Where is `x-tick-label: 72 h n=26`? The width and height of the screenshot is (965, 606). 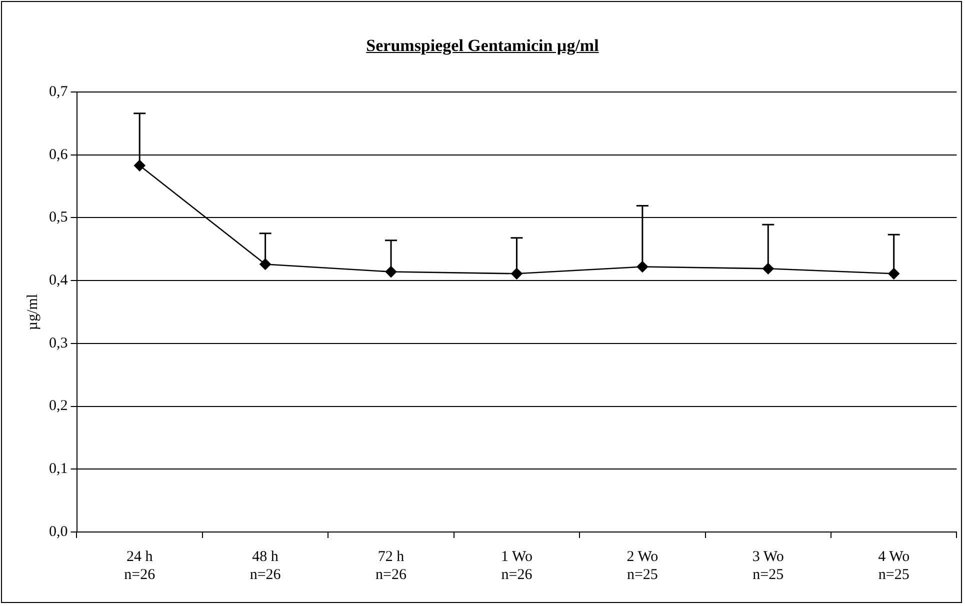 x-tick-label: 72 h n=26 is located at coordinates (391, 565).